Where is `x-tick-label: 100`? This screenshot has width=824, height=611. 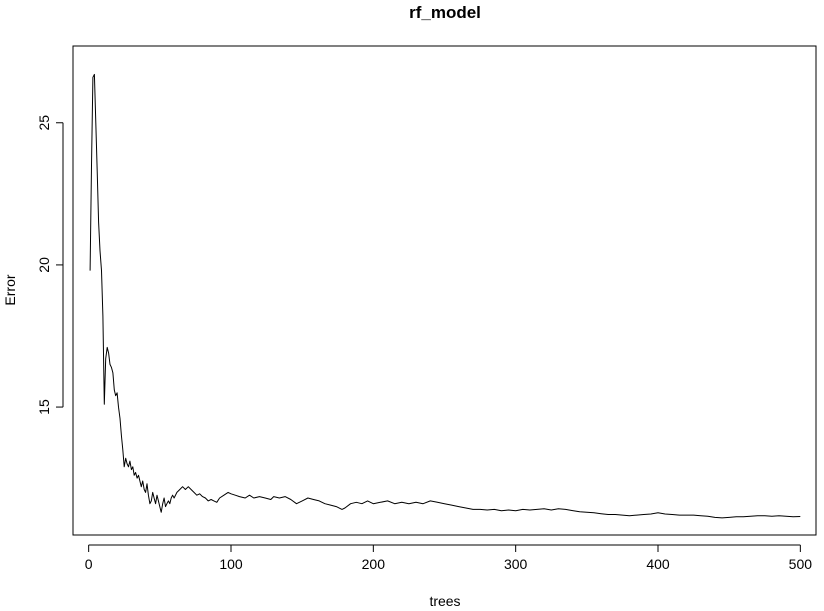
x-tick-label: 100 is located at coordinates (231, 564).